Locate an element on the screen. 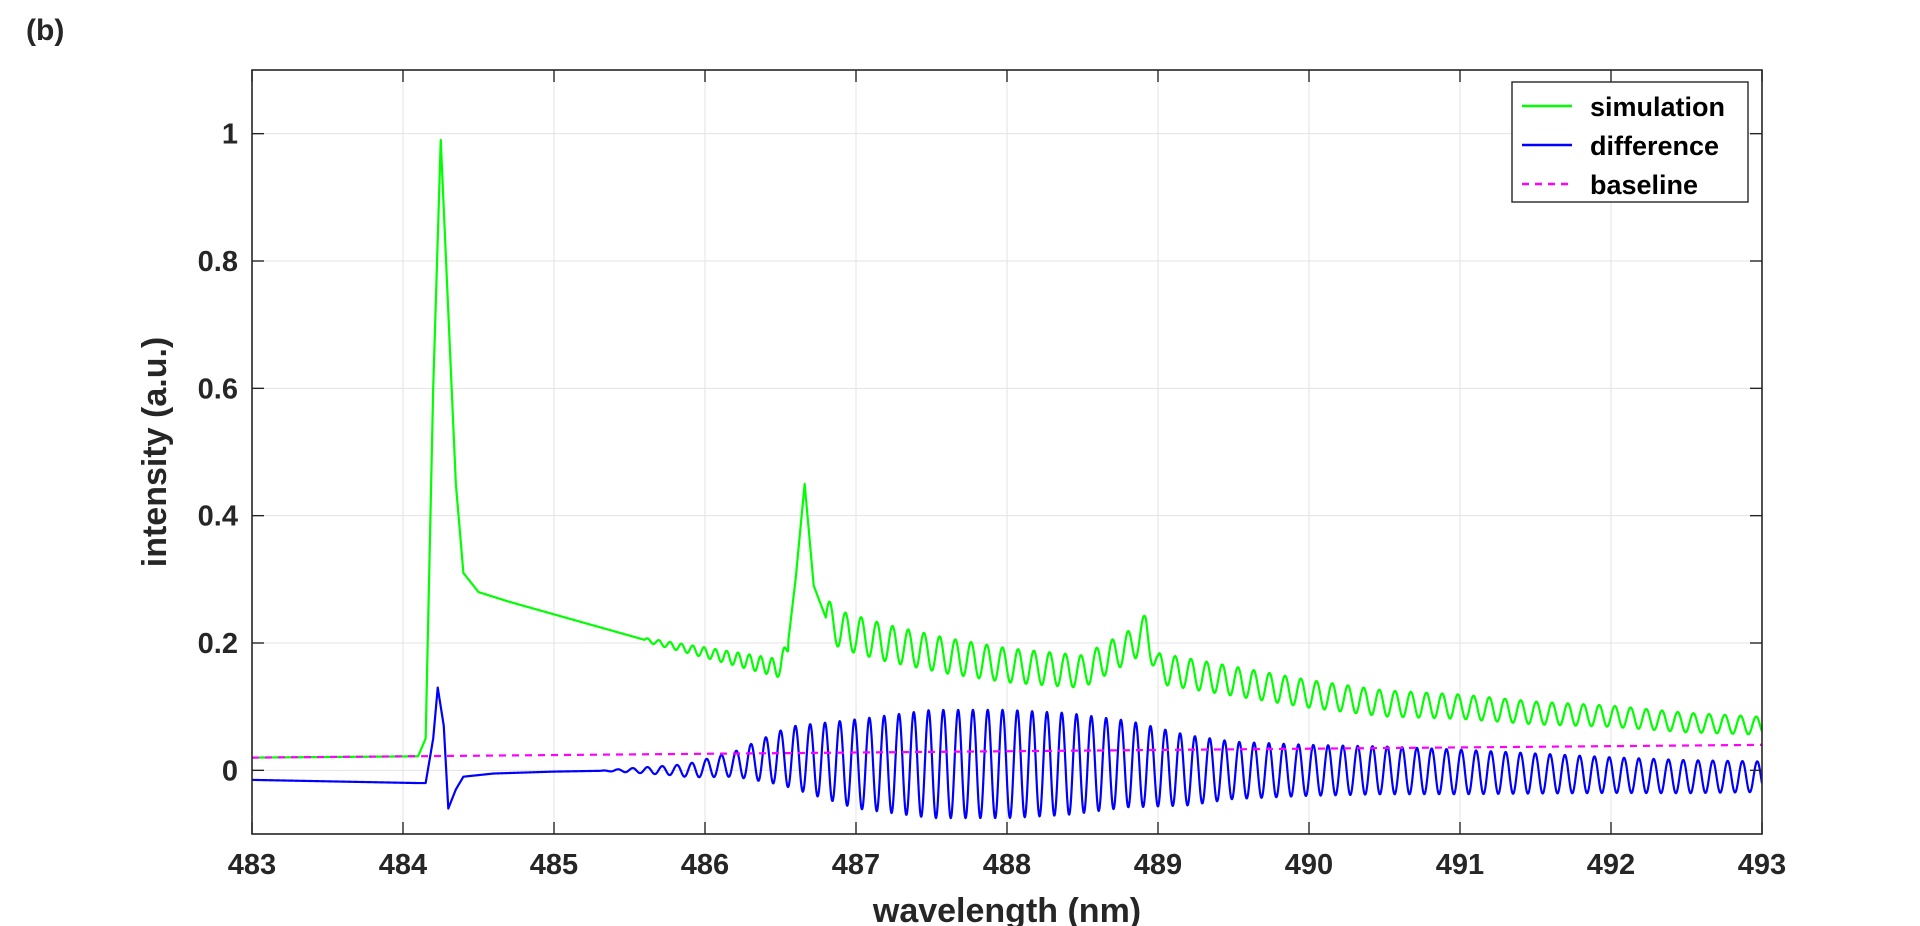  x-tick-label: 486 is located at coordinates (705, 865).